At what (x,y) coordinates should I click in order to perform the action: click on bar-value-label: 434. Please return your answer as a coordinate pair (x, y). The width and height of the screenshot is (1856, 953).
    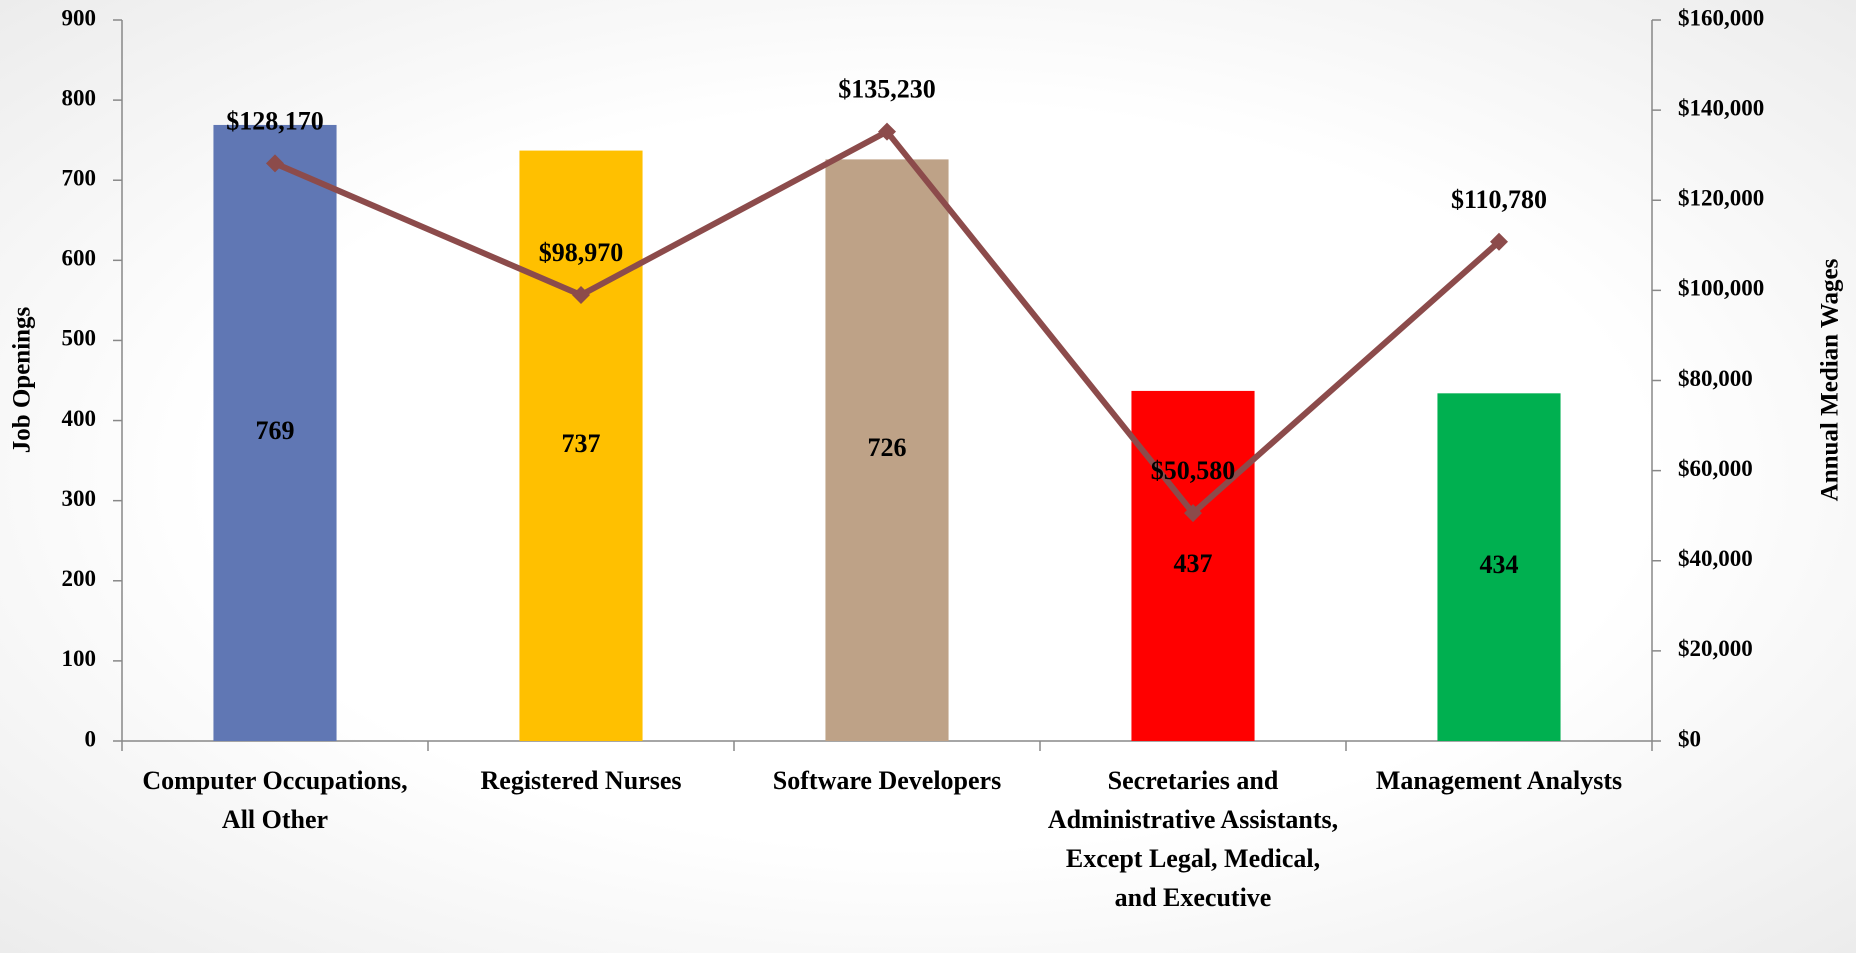
    Looking at the image, I should click on (1499, 564).